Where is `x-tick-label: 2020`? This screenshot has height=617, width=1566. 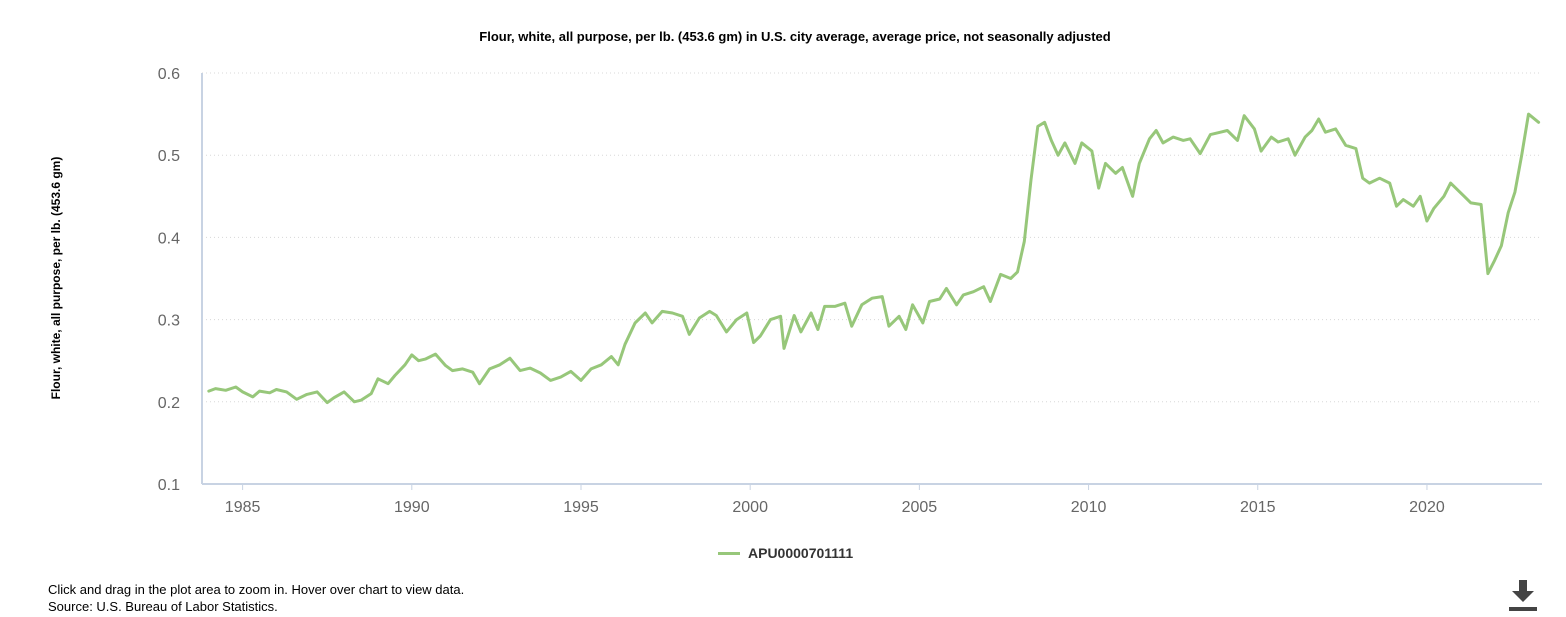
x-tick-label: 2020 is located at coordinates (1427, 507).